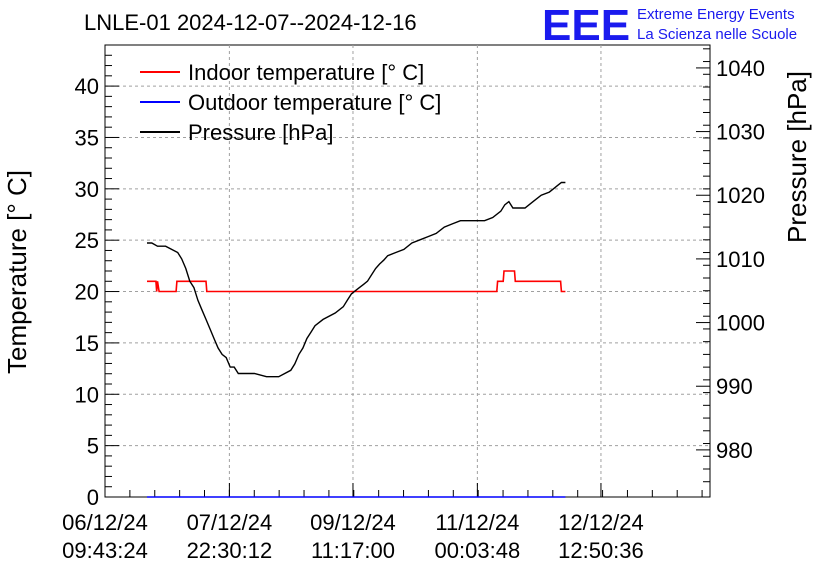 Image resolution: width=836 pixels, height=572 pixels. What do you see at coordinates (716, 14) in the screenshot?
I see `eee-logo-line1: Extreme Energy Events` at bounding box center [716, 14].